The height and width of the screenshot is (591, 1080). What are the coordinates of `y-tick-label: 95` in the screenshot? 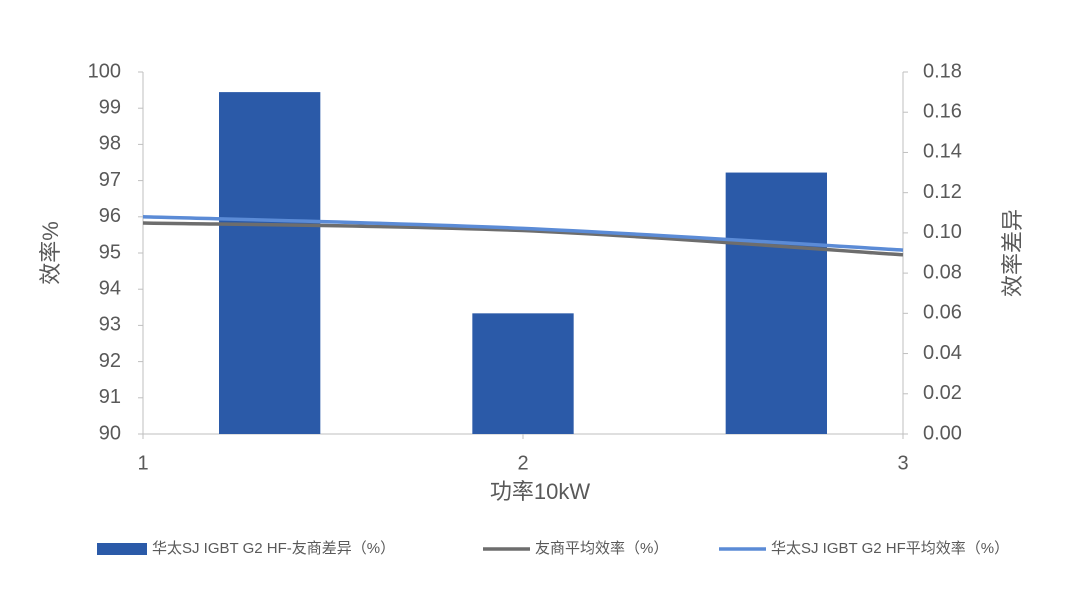 It's located at (110, 252).